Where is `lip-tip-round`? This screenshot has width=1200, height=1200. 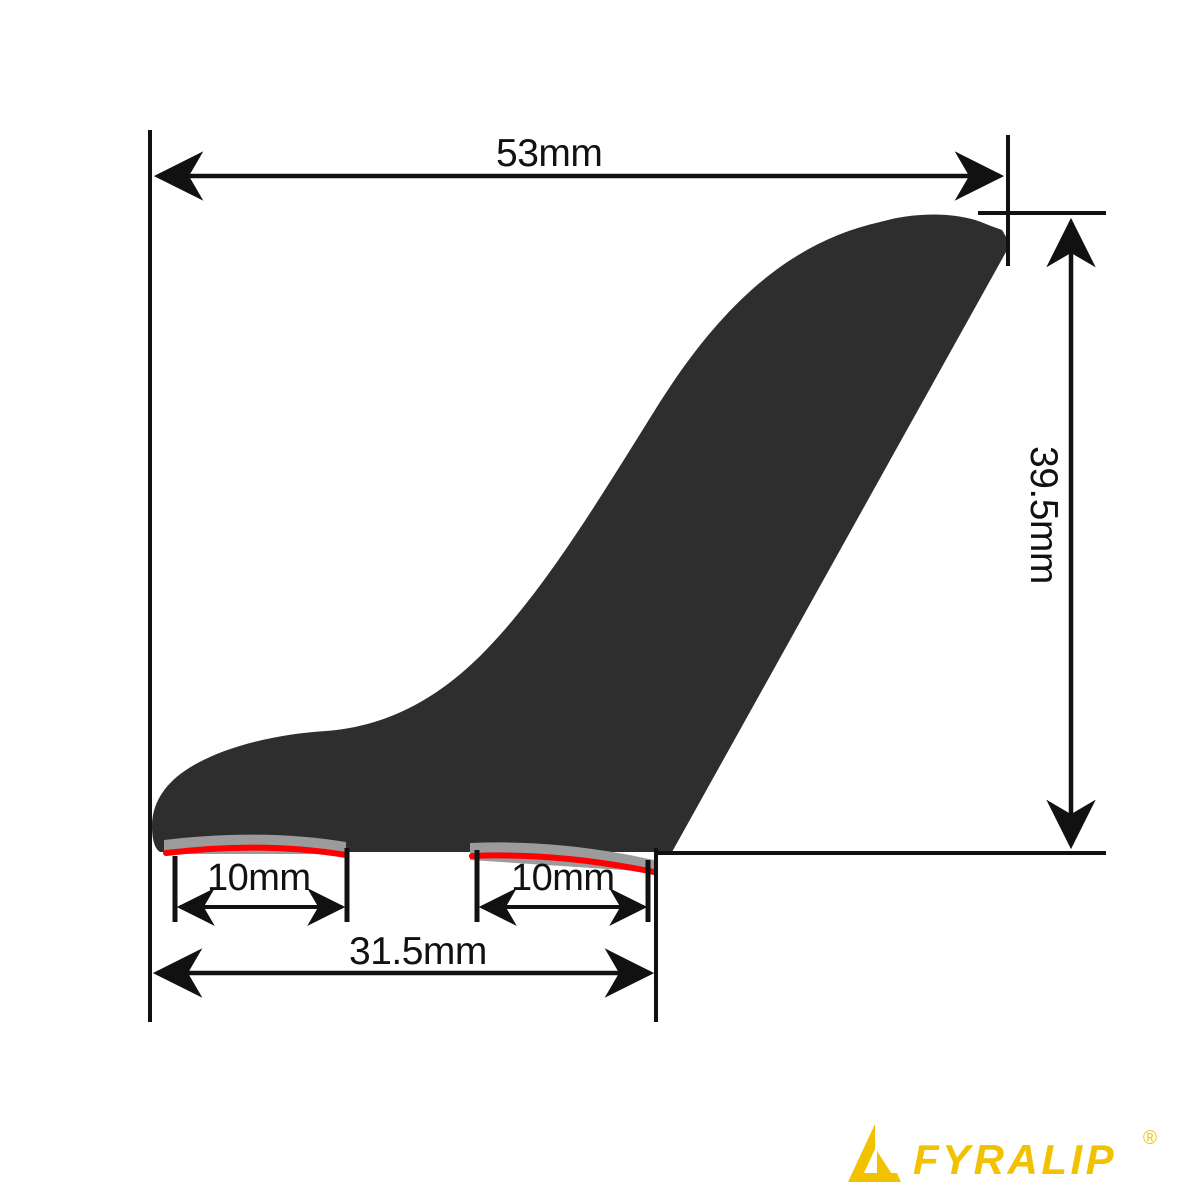 lip-tip-round is located at coordinates (943, 234).